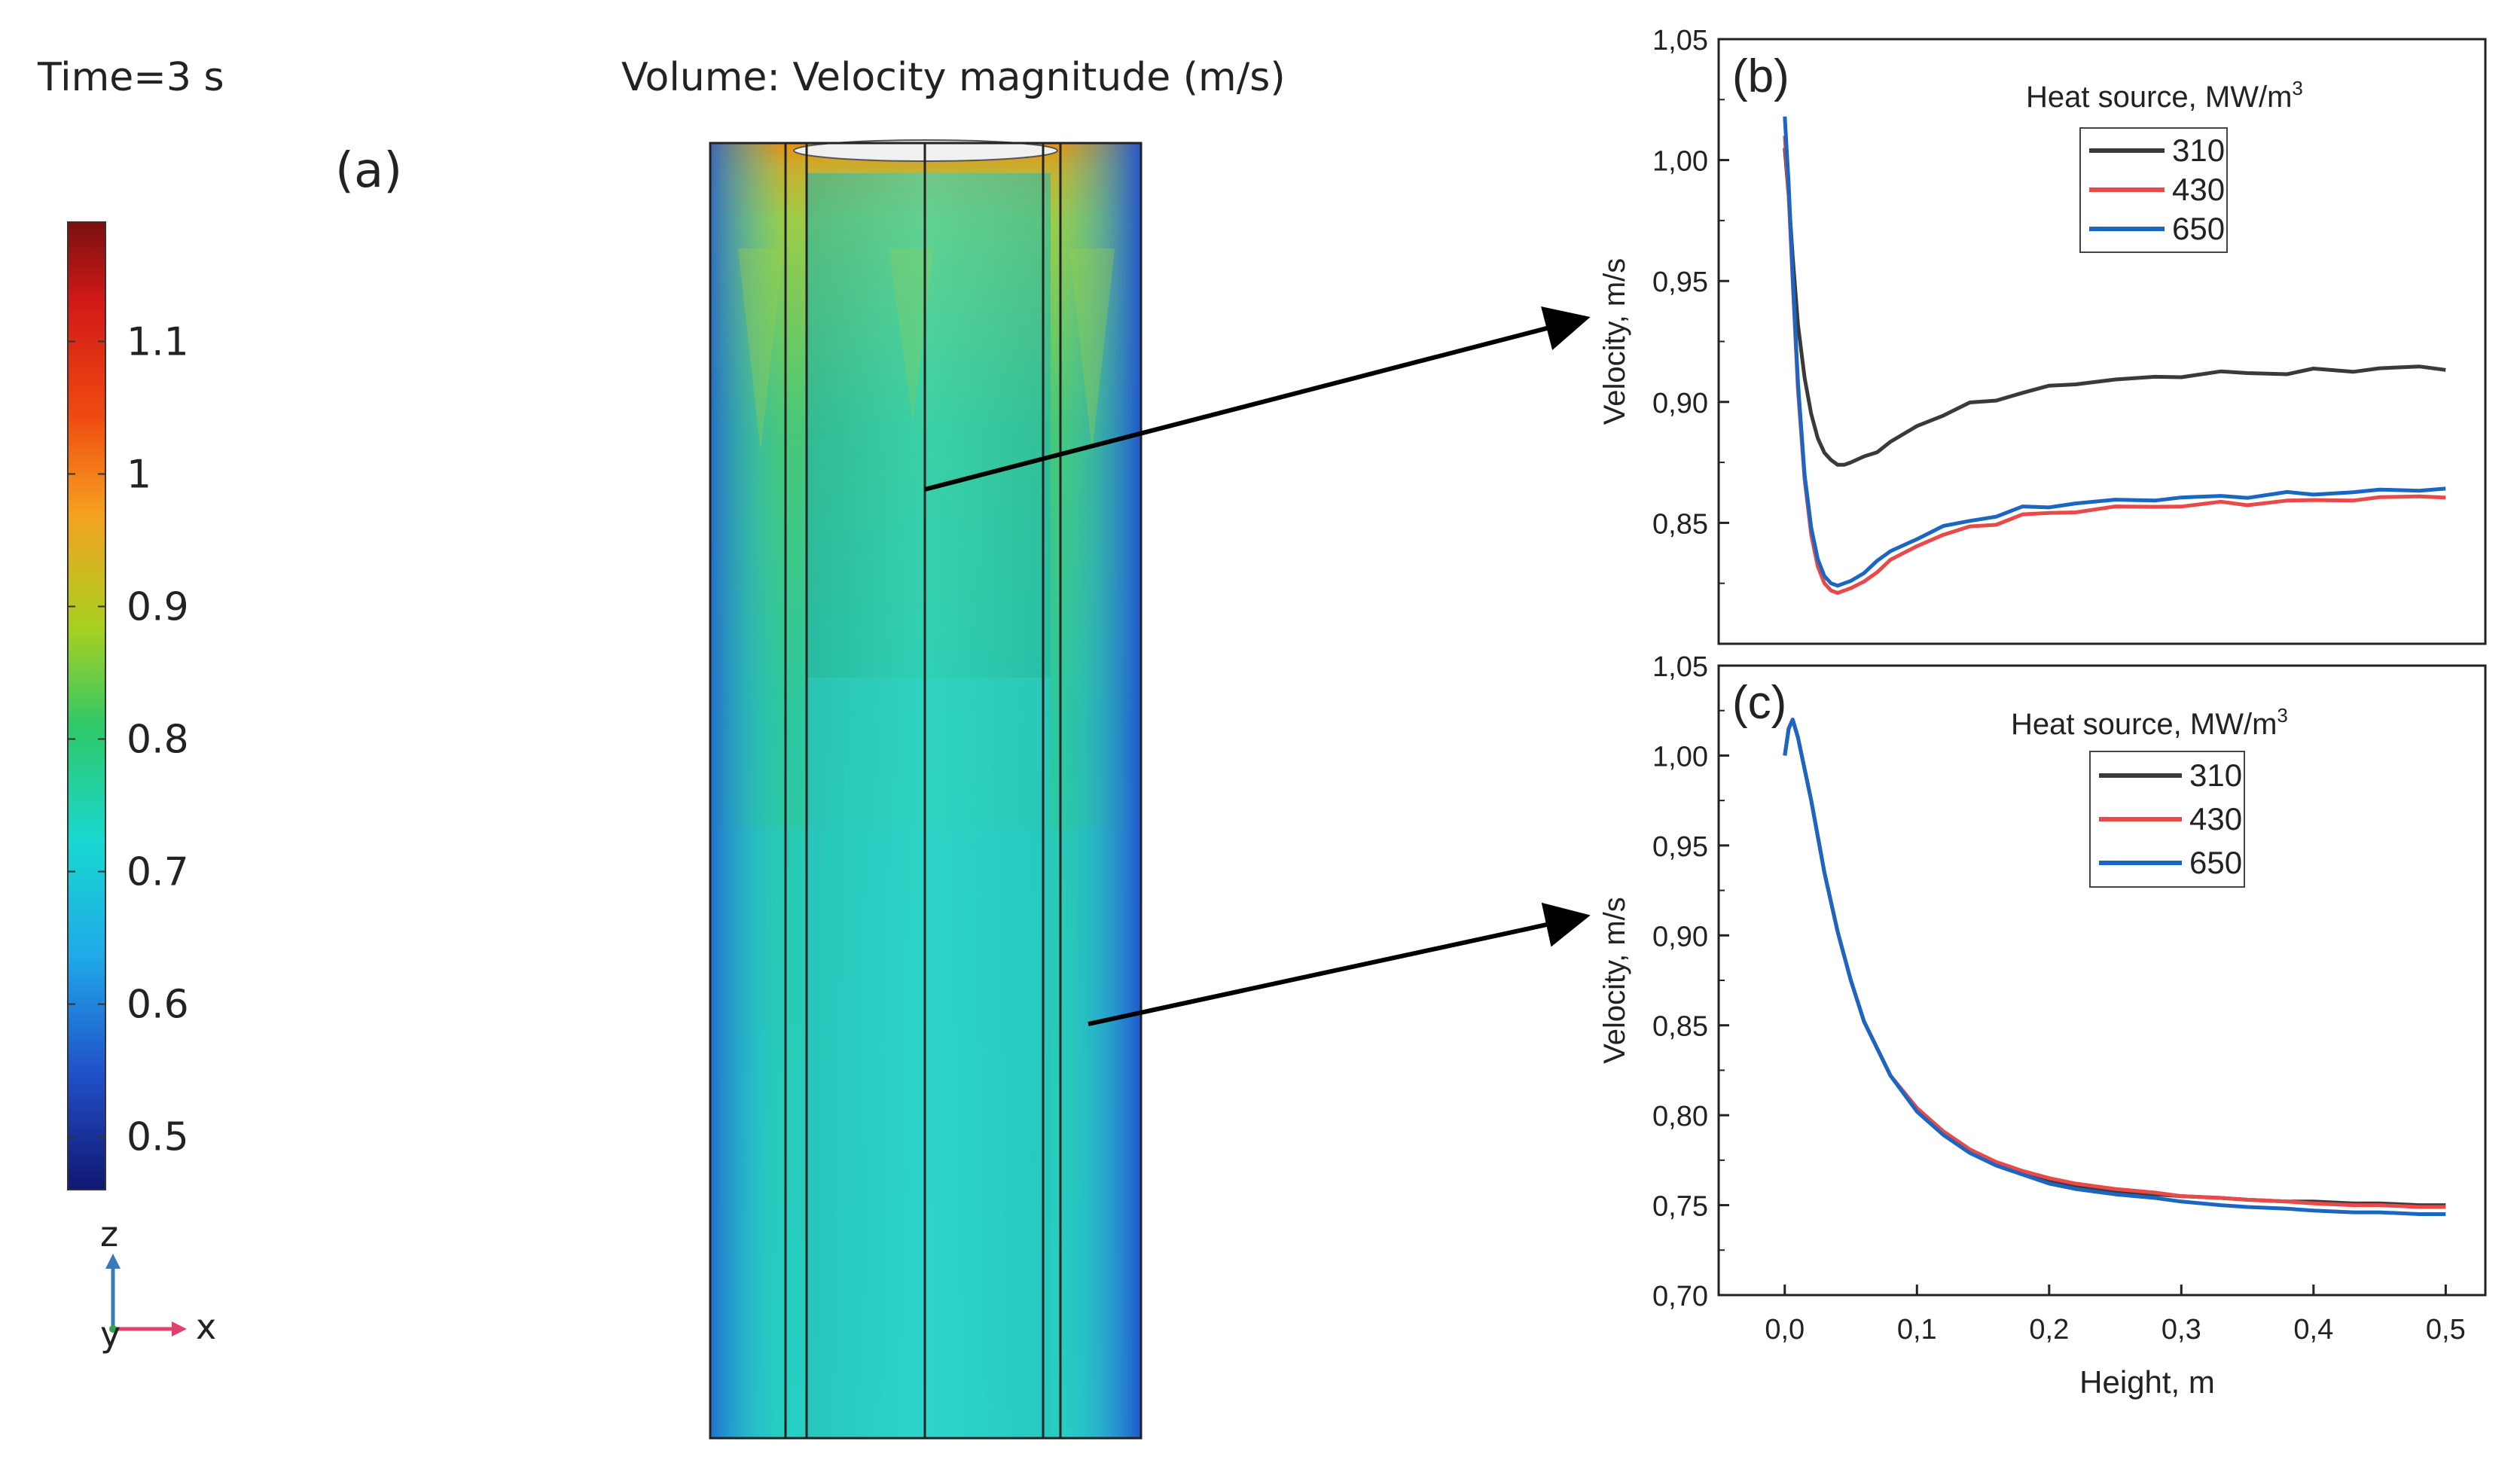  I want to click on column-left-edge, so click(748, 791).